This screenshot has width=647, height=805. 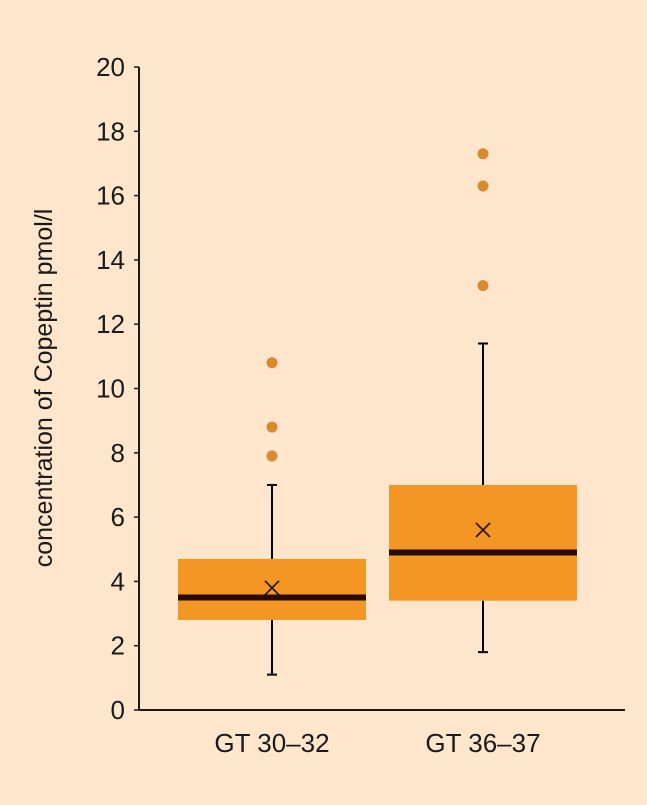 What do you see at coordinates (118, 646) in the screenshot?
I see `y-tick-label: 2` at bounding box center [118, 646].